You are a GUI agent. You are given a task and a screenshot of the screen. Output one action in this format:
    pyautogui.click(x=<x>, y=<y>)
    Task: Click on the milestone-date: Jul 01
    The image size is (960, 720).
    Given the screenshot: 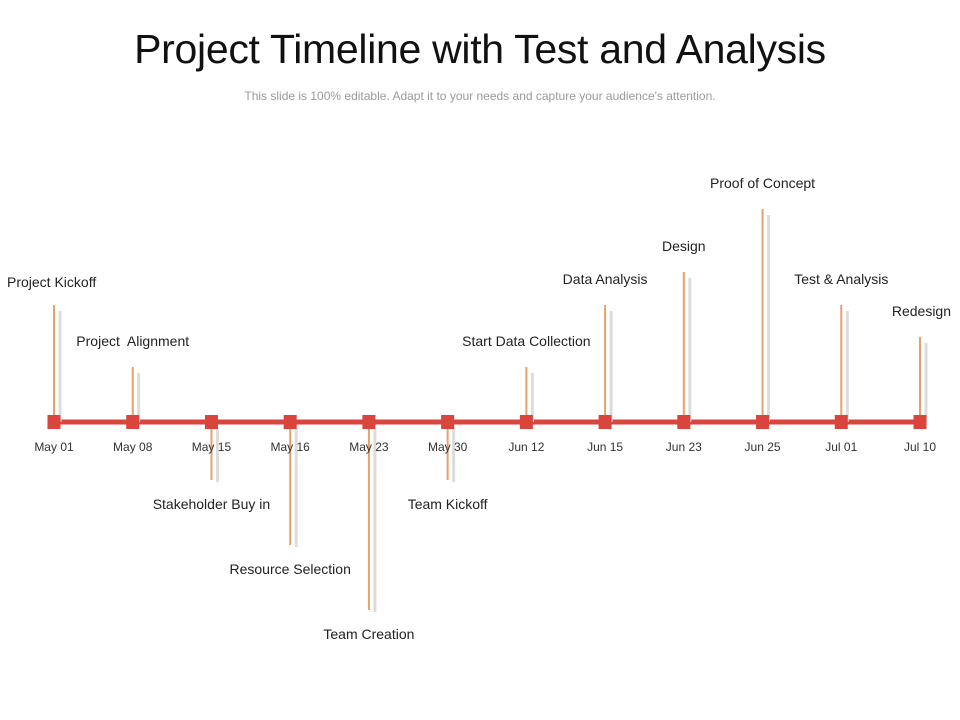 What is the action you would take?
    pyautogui.click(x=841, y=447)
    